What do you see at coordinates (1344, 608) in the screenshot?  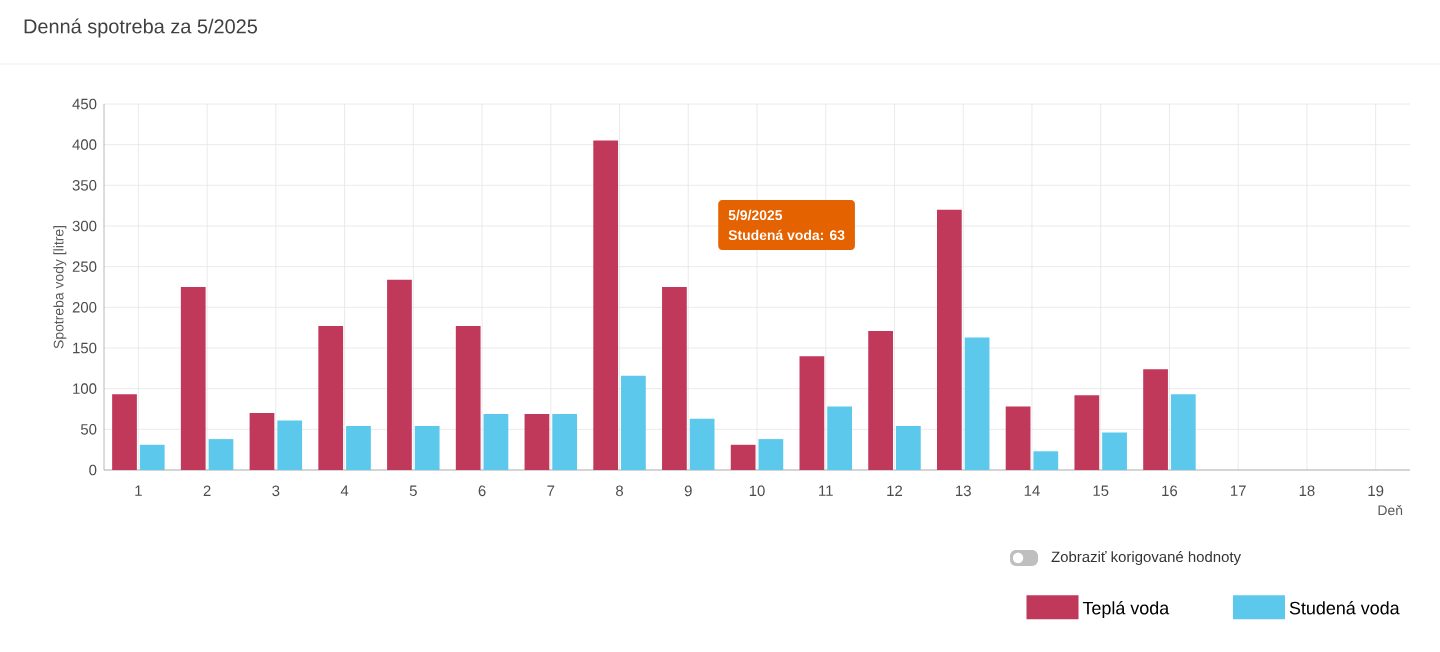 I see `legend-label: Studená voda` at bounding box center [1344, 608].